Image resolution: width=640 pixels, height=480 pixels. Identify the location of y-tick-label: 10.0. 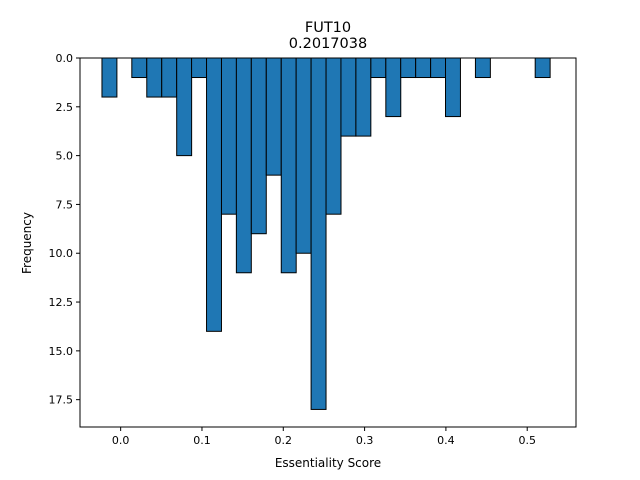
(61, 253).